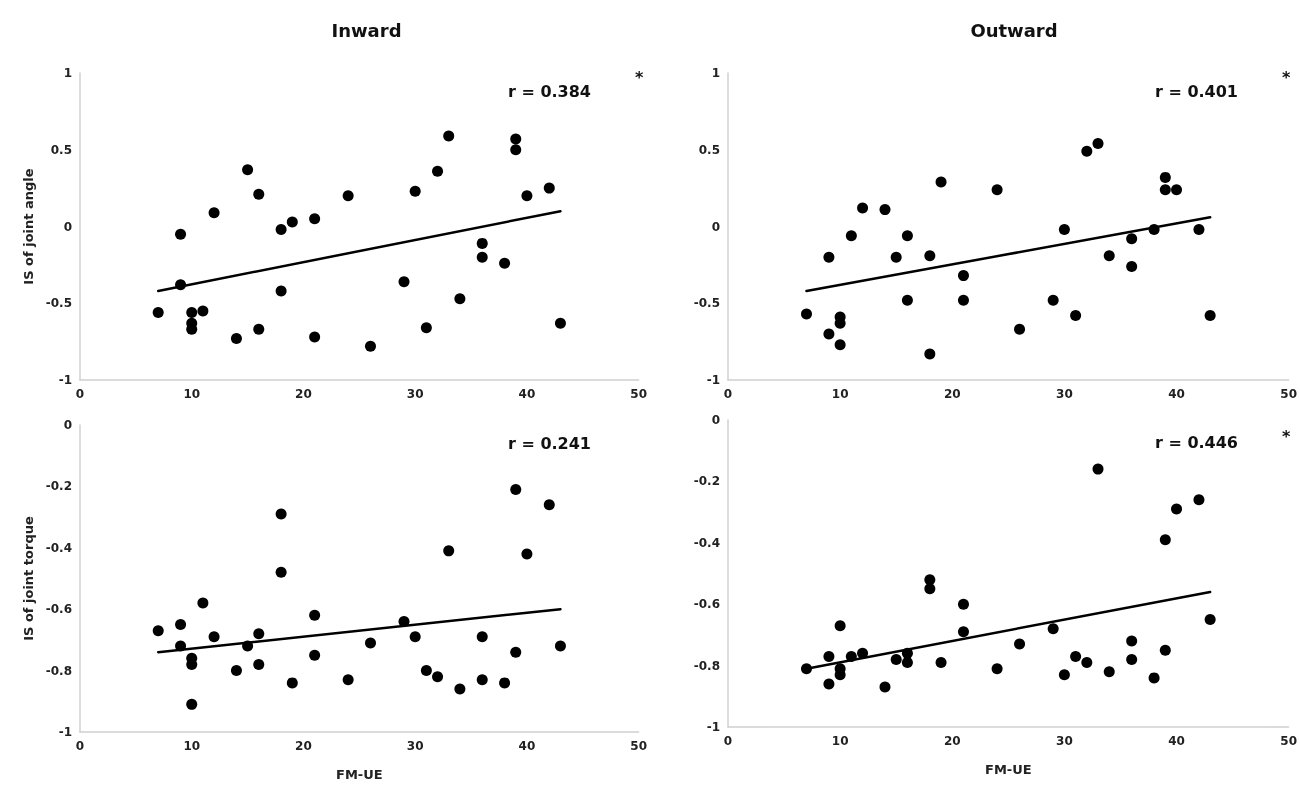 The width and height of the screenshot is (1300, 786). I want to click on annotation: r = 0.446, so click(1196, 442).